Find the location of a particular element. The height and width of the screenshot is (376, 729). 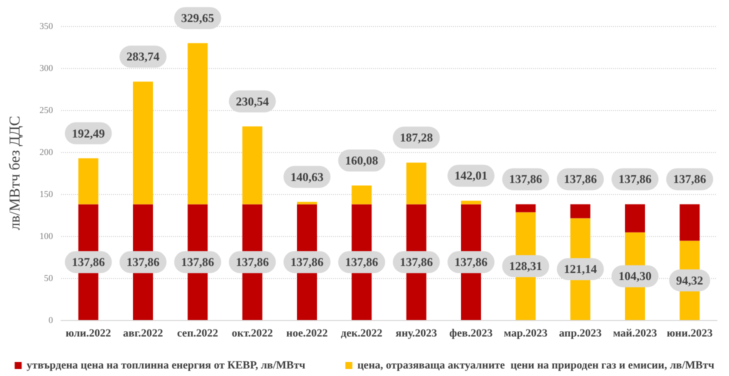

total-label: 329,65 is located at coordinates (197, 18).